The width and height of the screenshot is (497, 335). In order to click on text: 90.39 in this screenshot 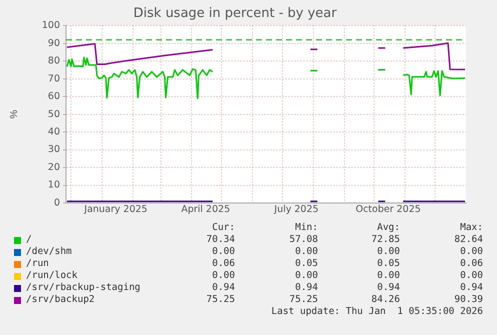, I will do `click(468, 300)`.